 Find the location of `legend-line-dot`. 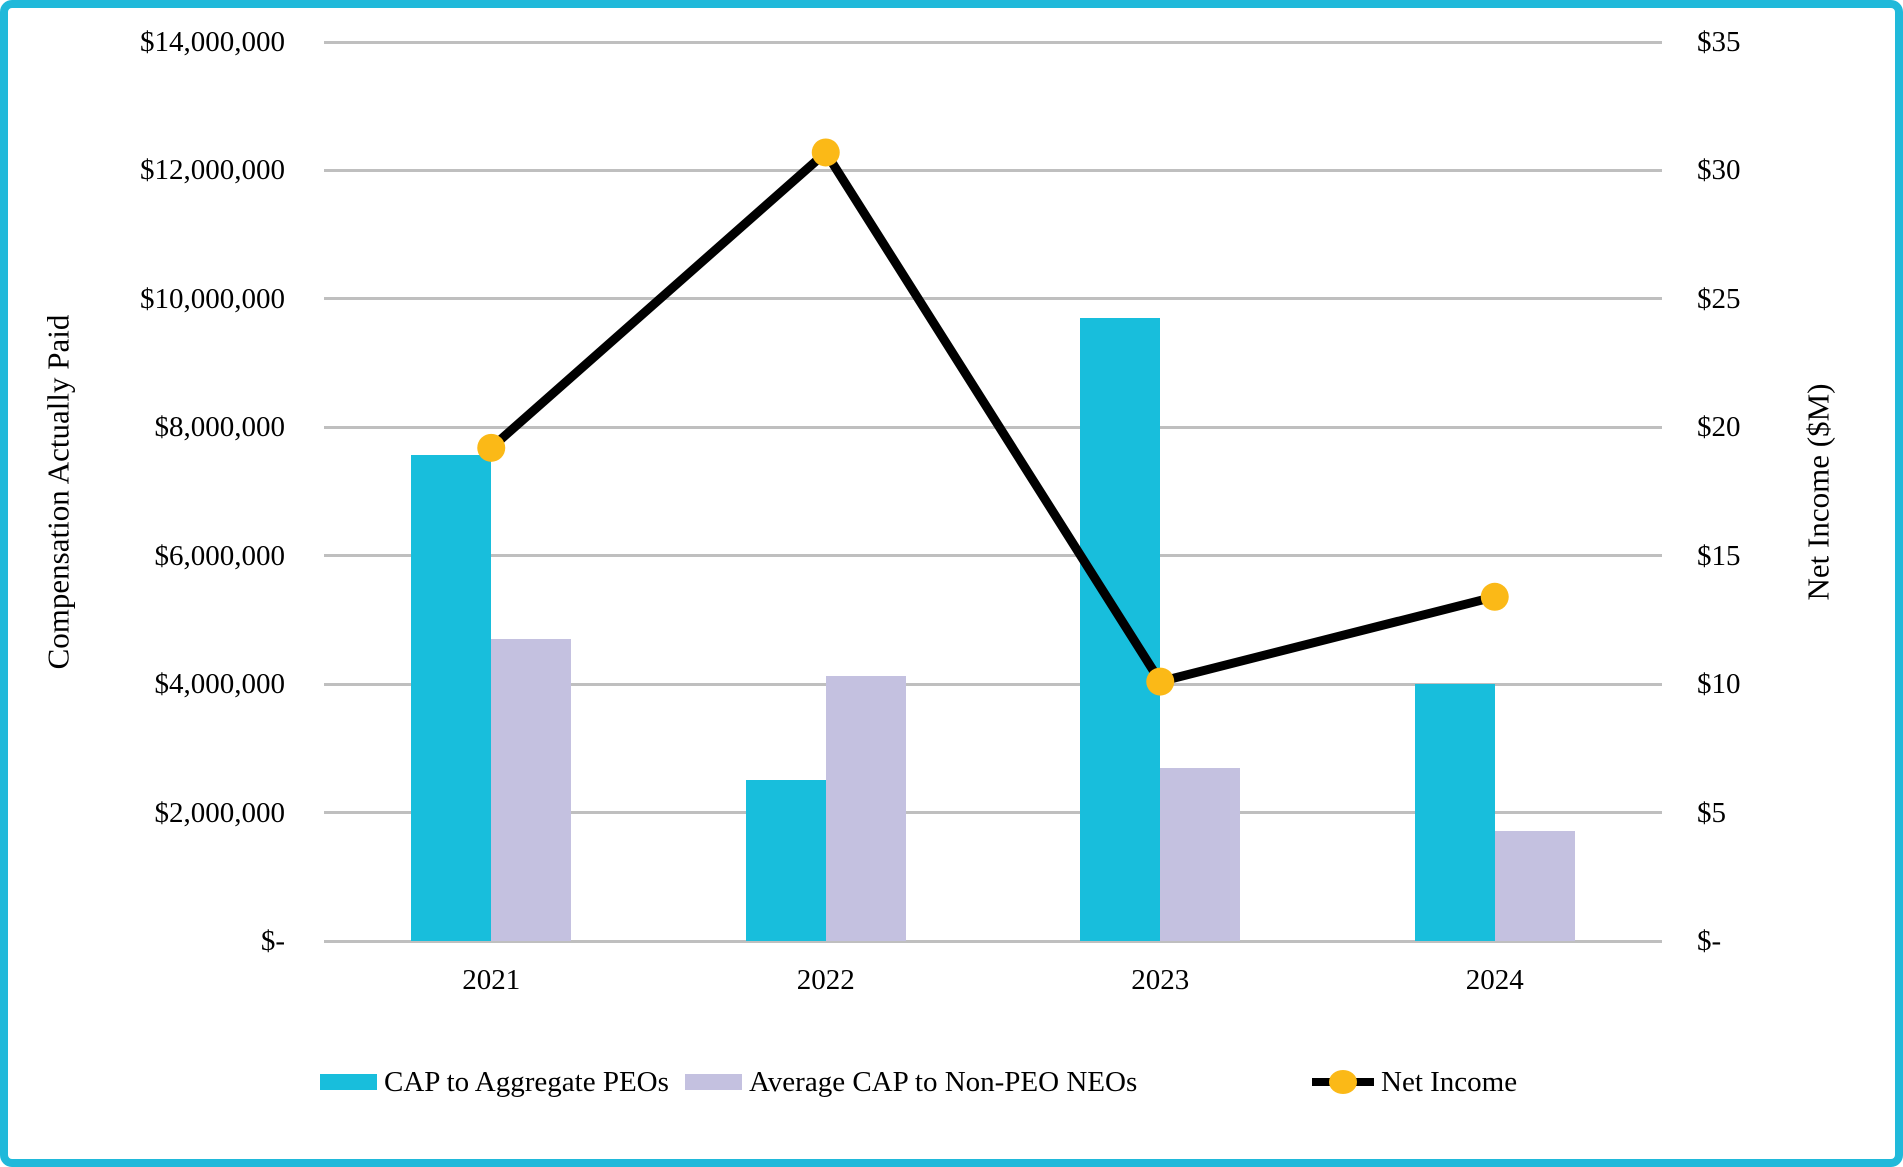

legend-line-dot is located at coordinates (1343, 1082).